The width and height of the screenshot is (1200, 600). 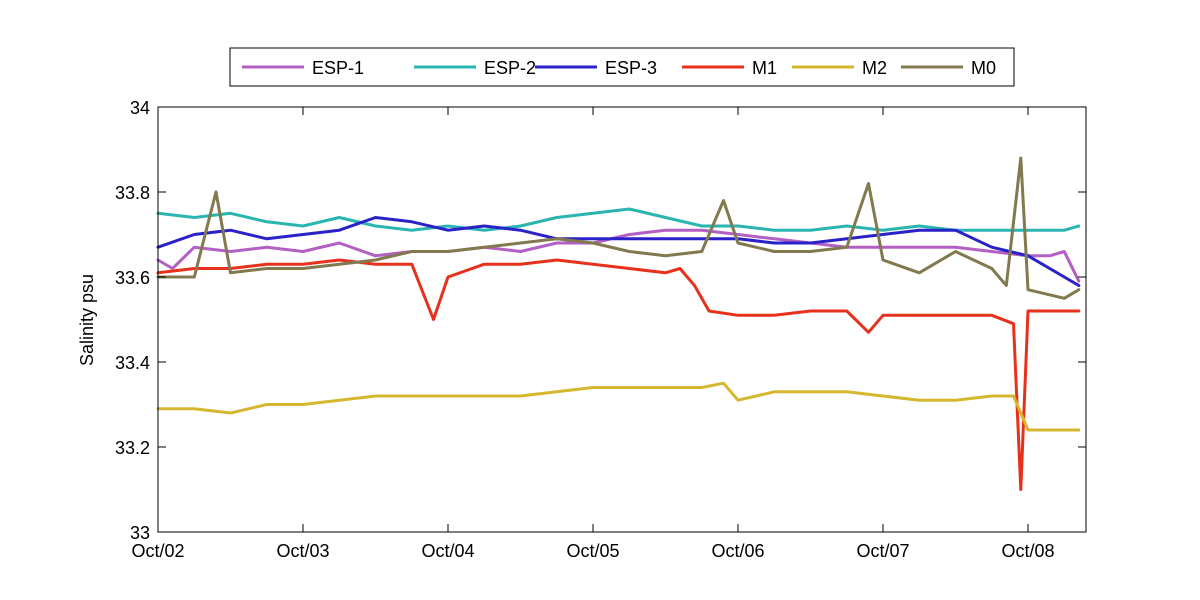 I want to click on x-tick-label: Oct/06, so click(x=737, y=551).